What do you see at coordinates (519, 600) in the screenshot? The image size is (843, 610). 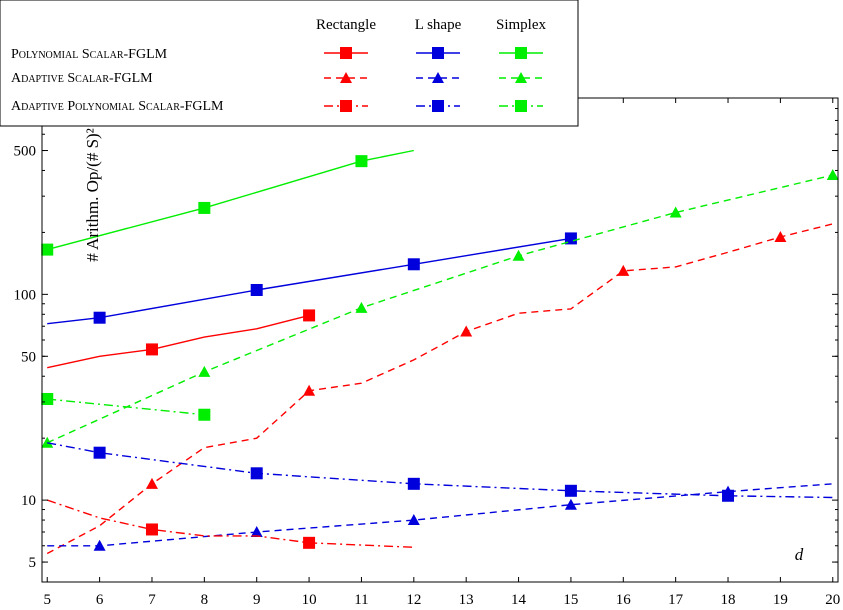 I see `x-tick-label: 14` at bounding box center [519, 600].